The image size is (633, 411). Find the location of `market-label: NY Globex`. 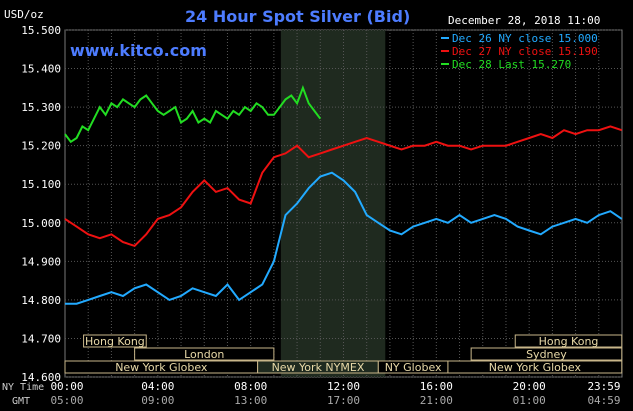

market-label: NY Globex is located at coordinates (413, 367).